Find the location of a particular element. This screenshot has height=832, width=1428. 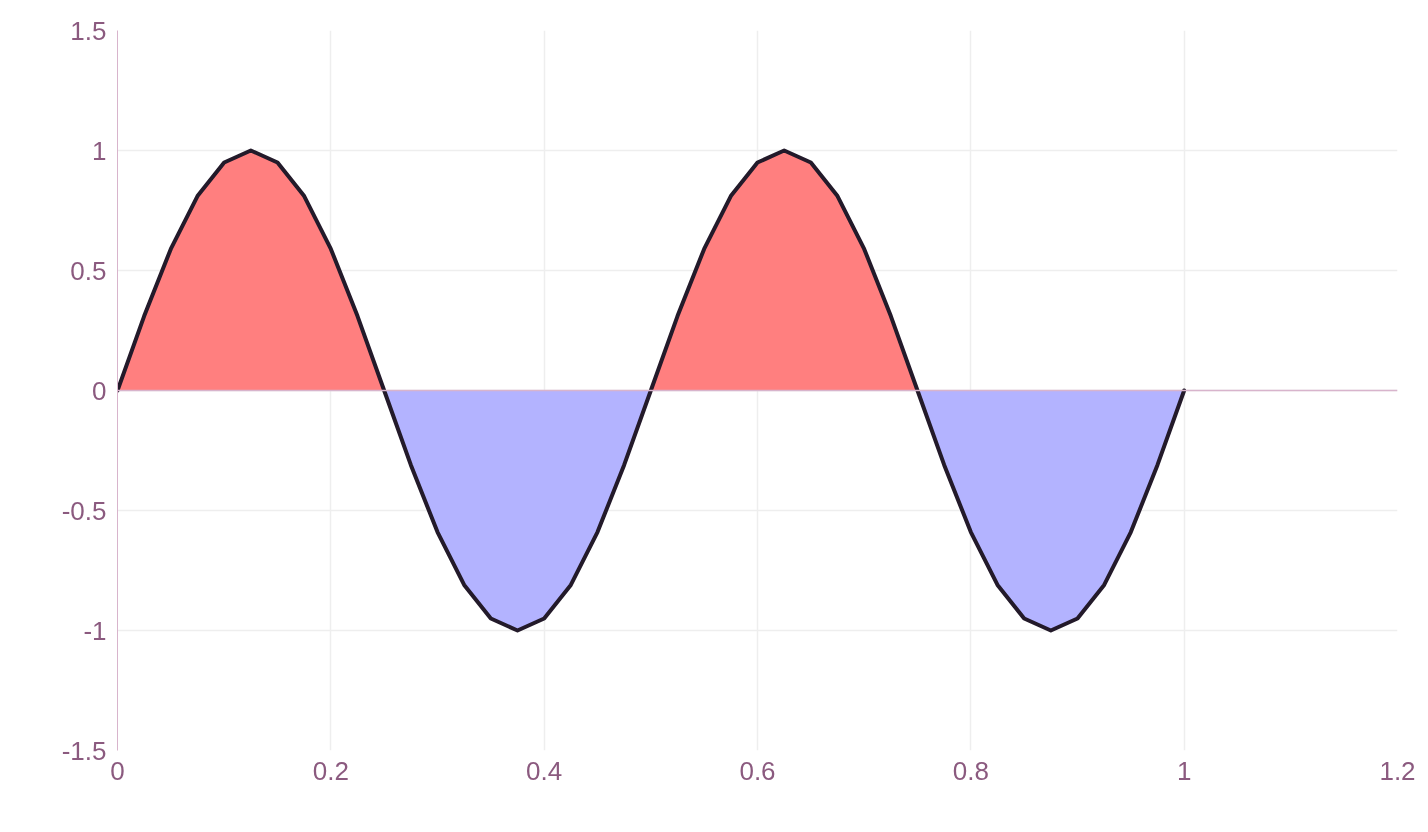

x-tick-label: 0.8 is located at coordinates (970, 770).